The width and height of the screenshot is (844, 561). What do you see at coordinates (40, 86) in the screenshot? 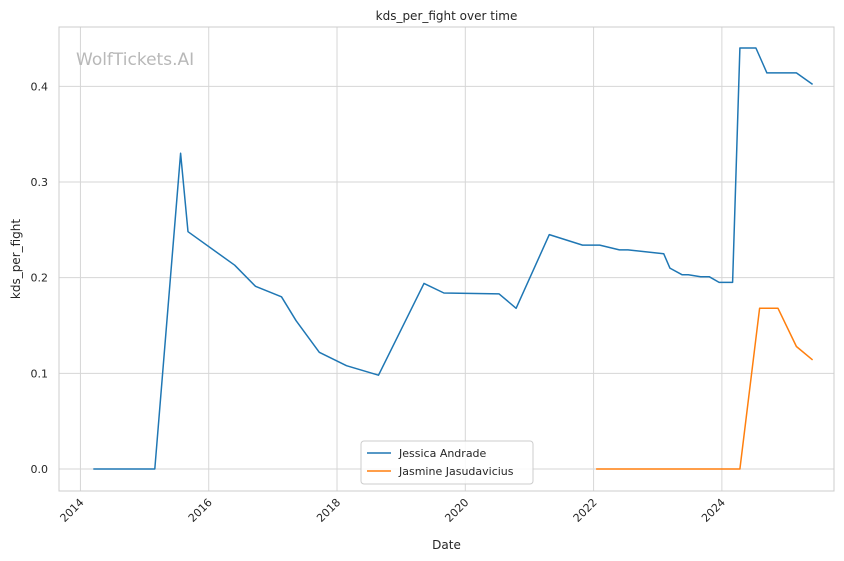
I see `y-tick-label: 0.4` at bounding box center [40, 86].